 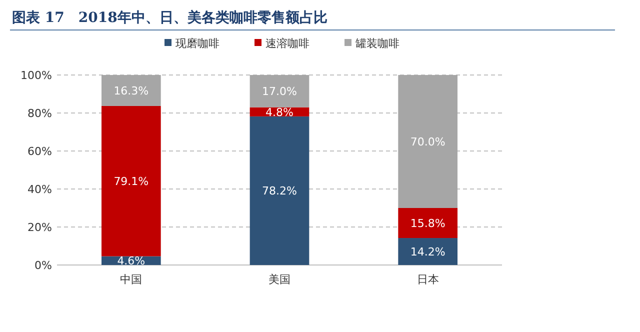 What do you see at coordinates (40, 189) in the screenshot?
I see `y-tick-label: 40%` at bounding box center [40, 189].